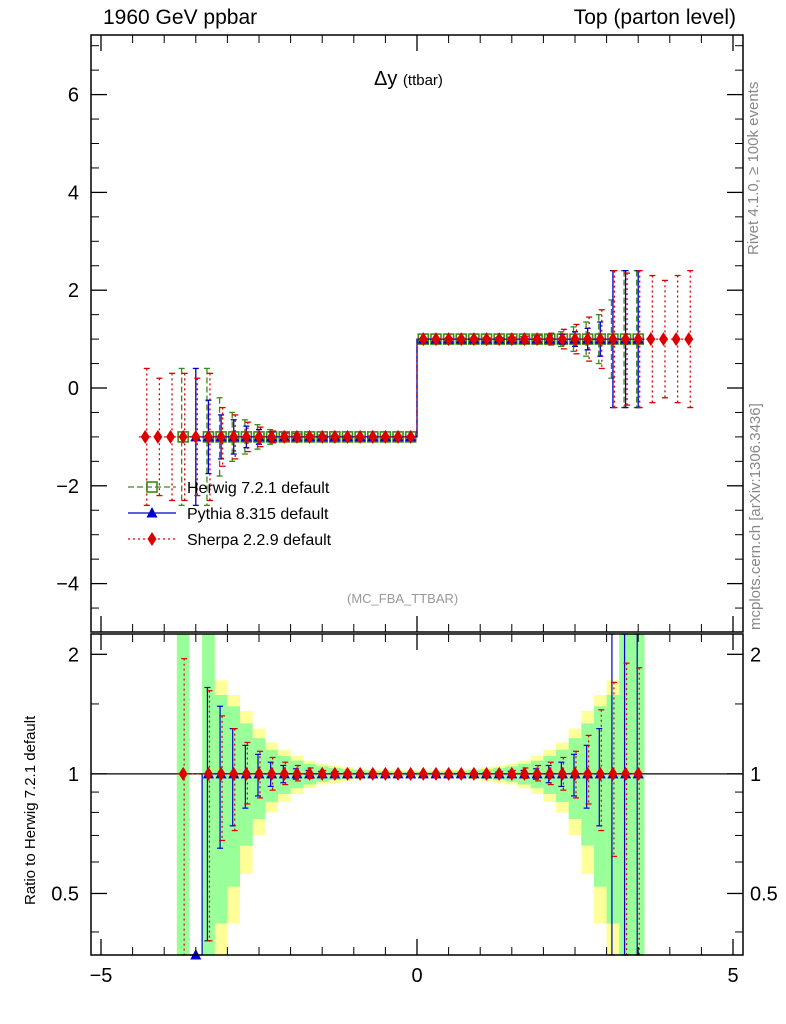 This screenshot has height=1024, width=786. Describe the element at coordinates (152, 512) in the screenshot. I see `legend-marker-pythia` at that location.